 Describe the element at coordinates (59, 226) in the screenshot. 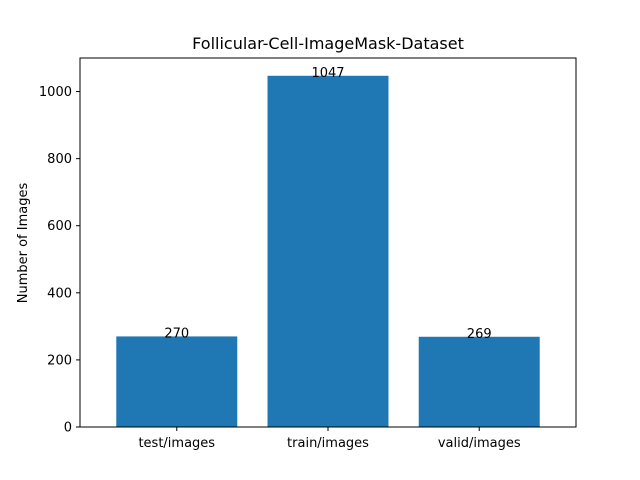

I see `y-tick-label: 600` at that location.